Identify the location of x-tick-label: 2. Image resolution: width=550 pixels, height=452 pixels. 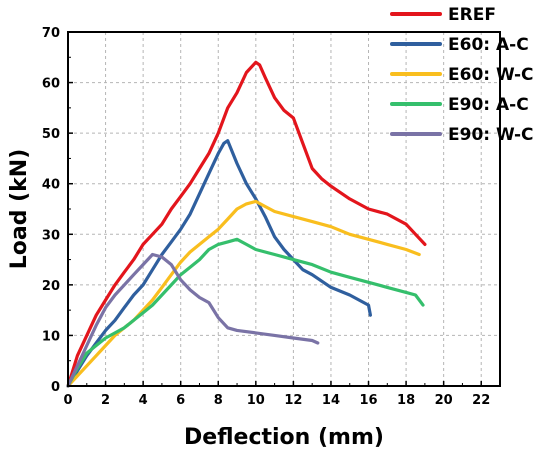
(105, 400).